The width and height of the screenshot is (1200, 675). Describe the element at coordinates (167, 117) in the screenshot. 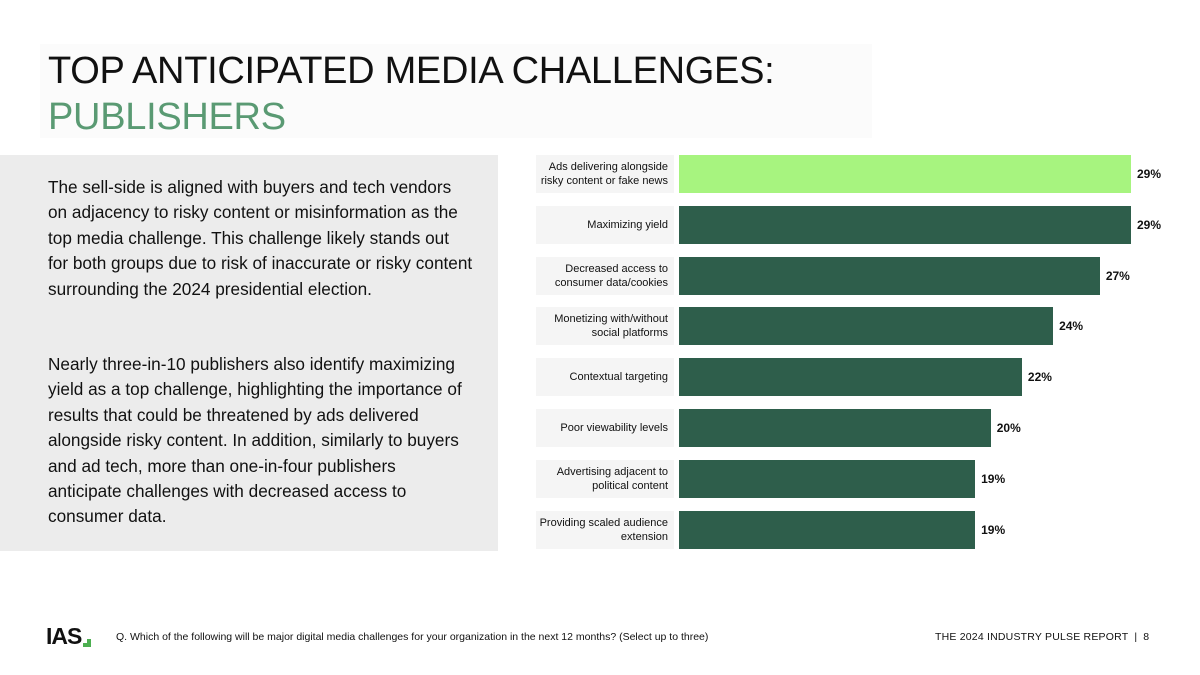

I see `page-subtitle: PUBLISHERS` at that location.